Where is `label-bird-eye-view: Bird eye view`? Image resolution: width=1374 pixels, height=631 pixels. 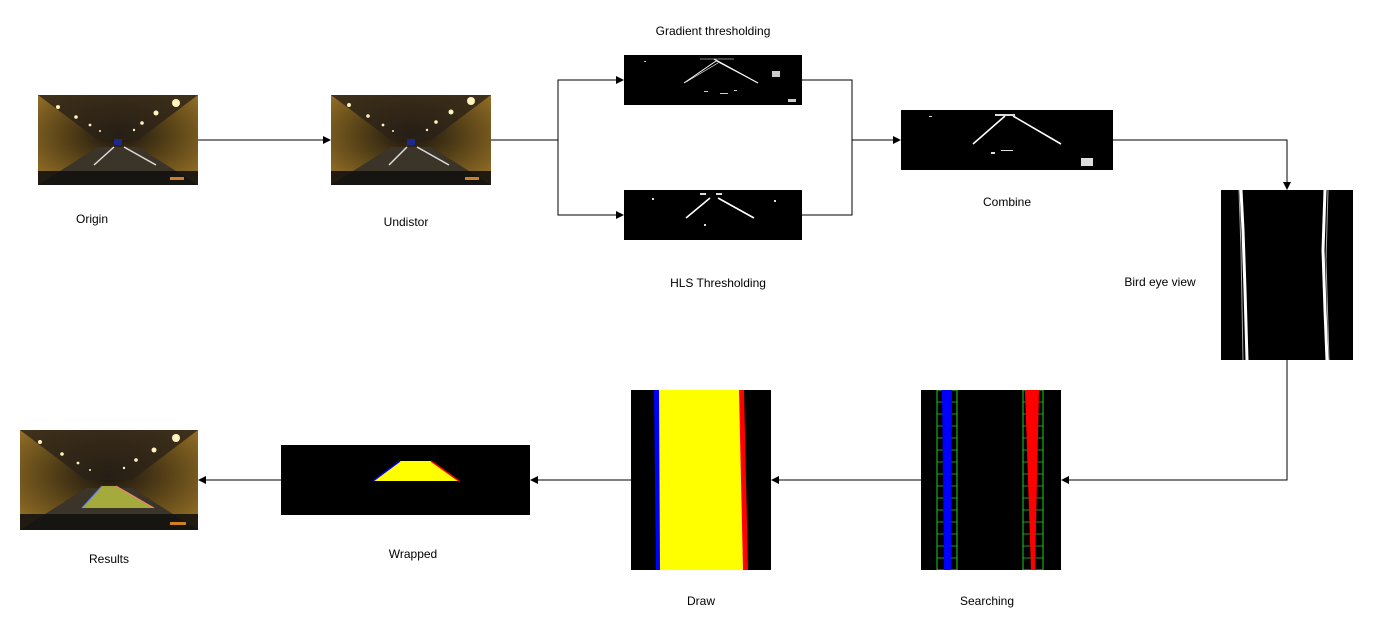
label-bird-eye-view: Bird eye view is located at coordinates (1160, 282).